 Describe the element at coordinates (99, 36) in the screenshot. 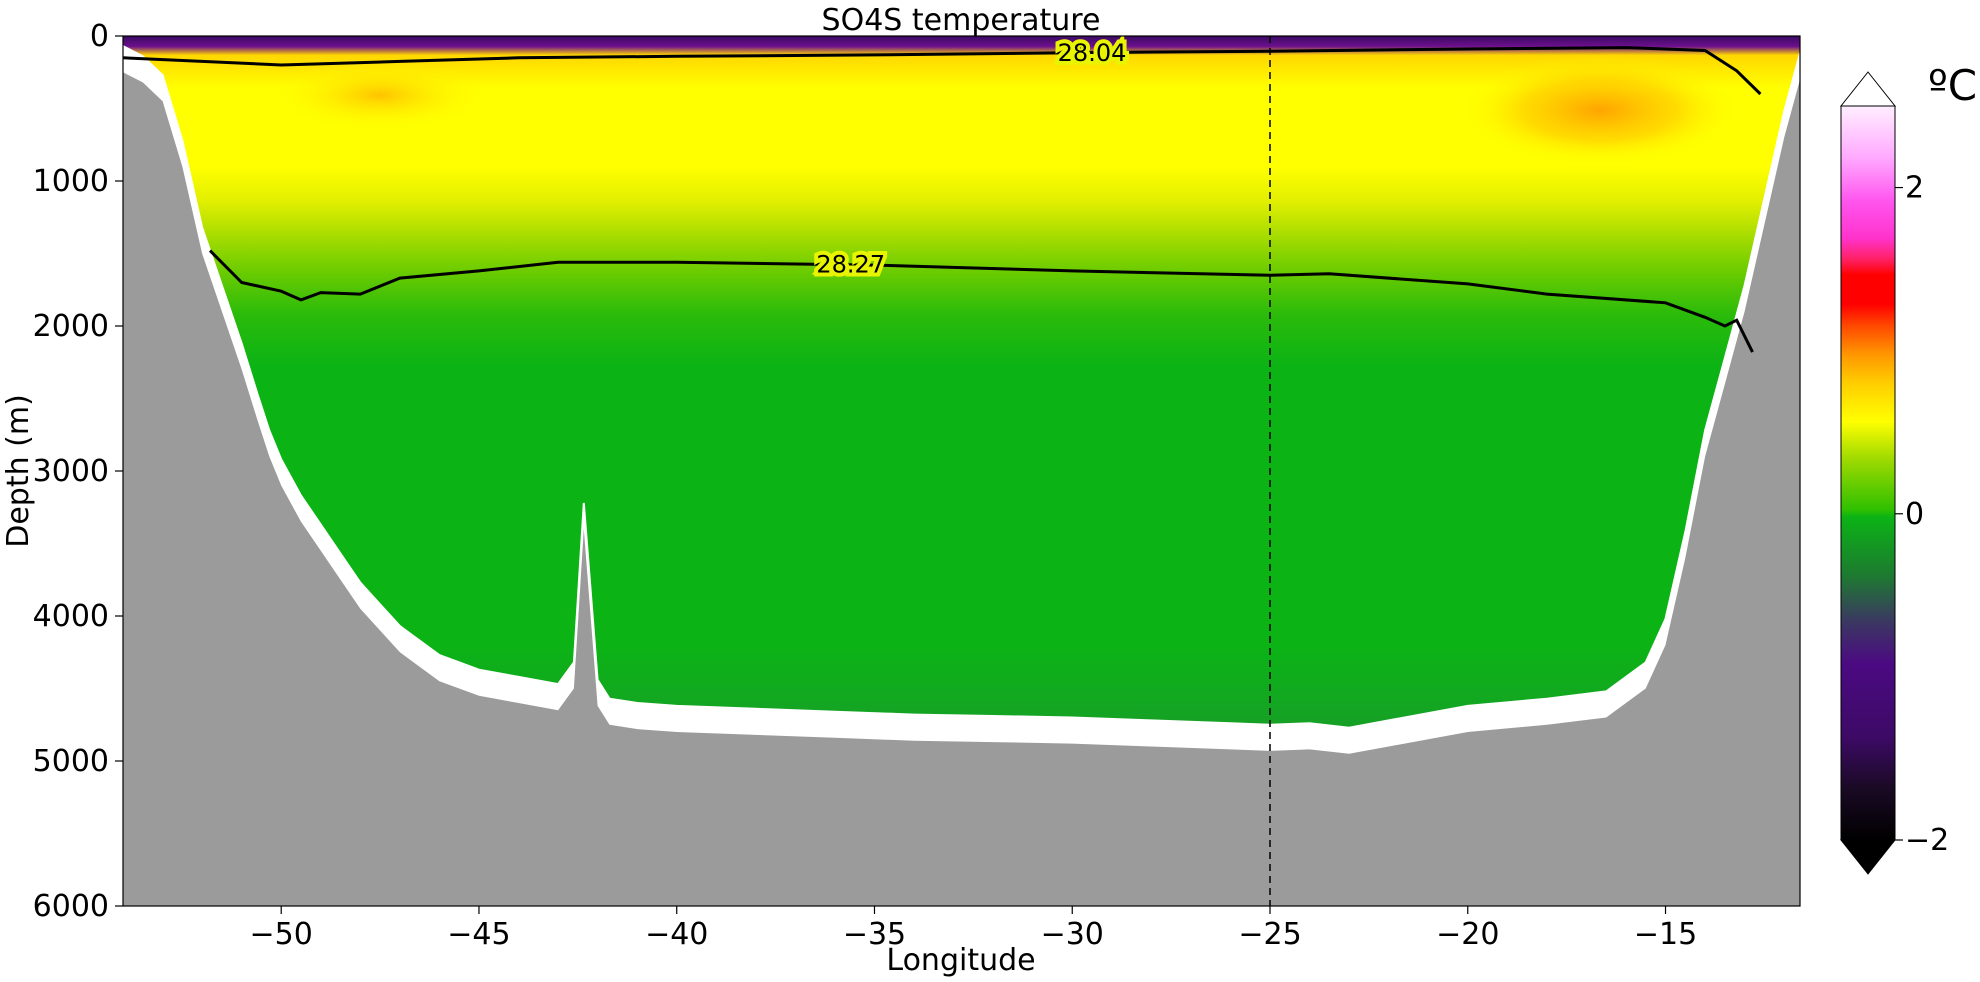

I see `y-tick-label: 0` at that location.